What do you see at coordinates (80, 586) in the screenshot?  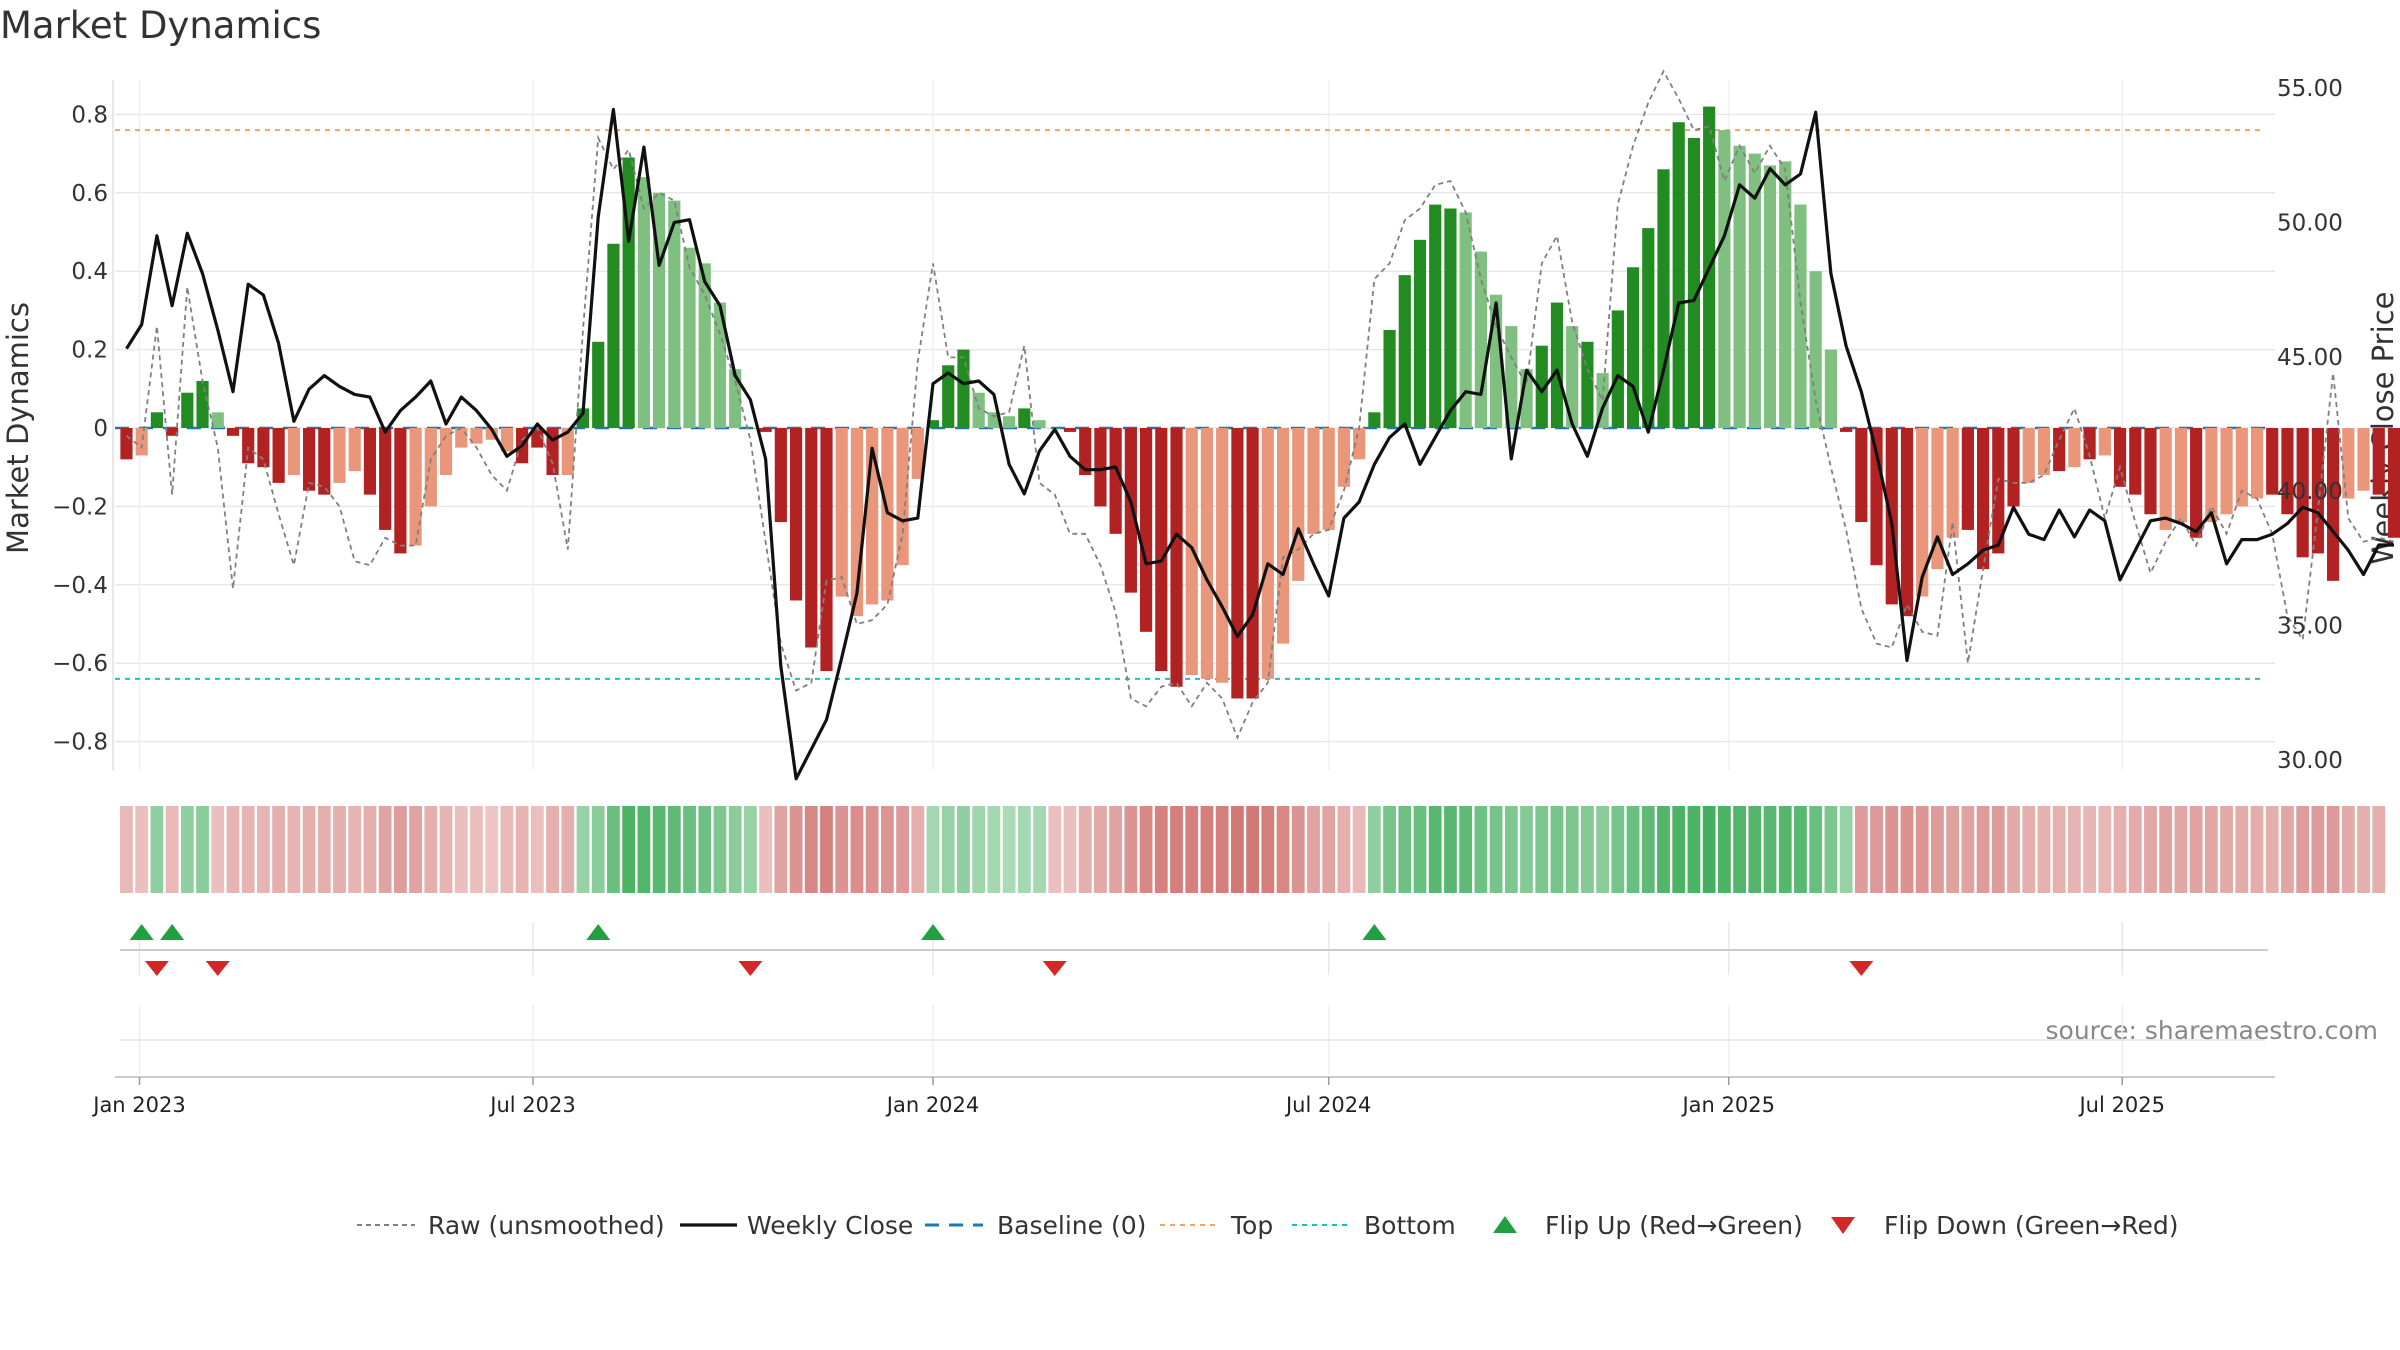 I see `y-left-tick-label: −0.4` at bounding box center [80, 586].